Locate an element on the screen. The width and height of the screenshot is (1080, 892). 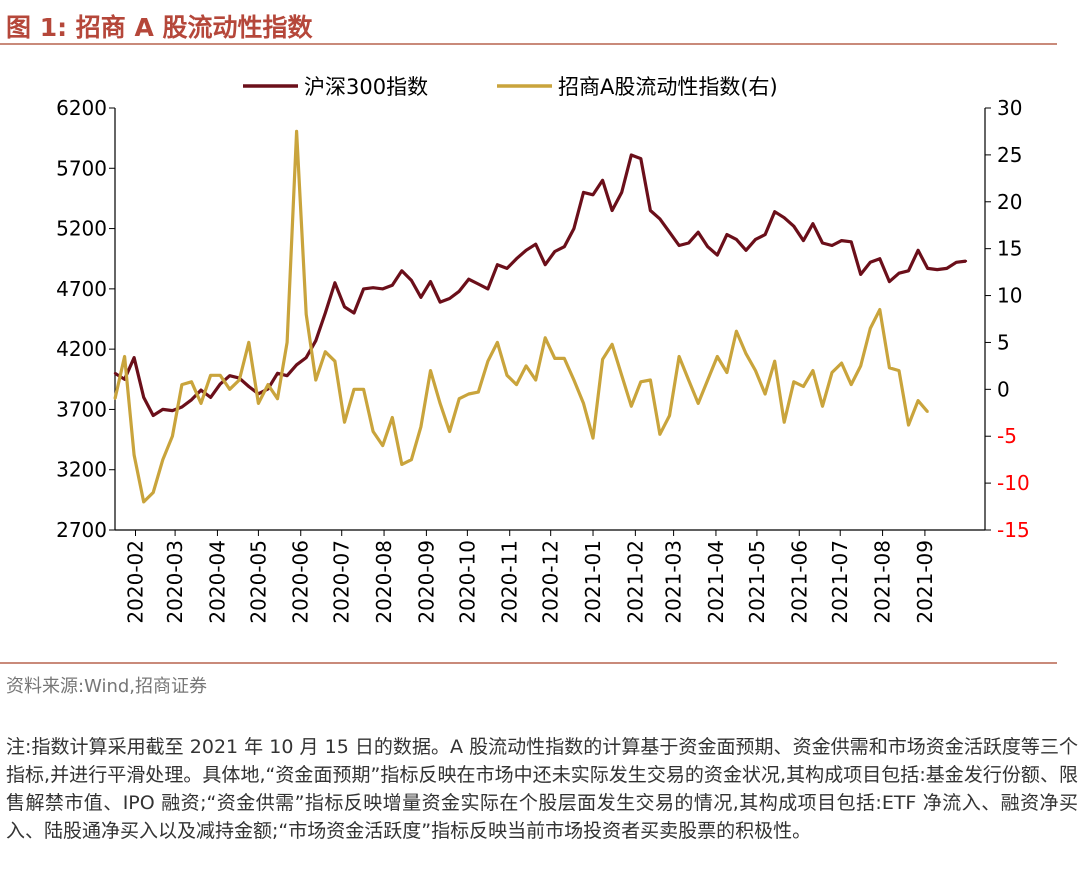
x-tick-label: 2021-06 is located at coordinates (799, 582).